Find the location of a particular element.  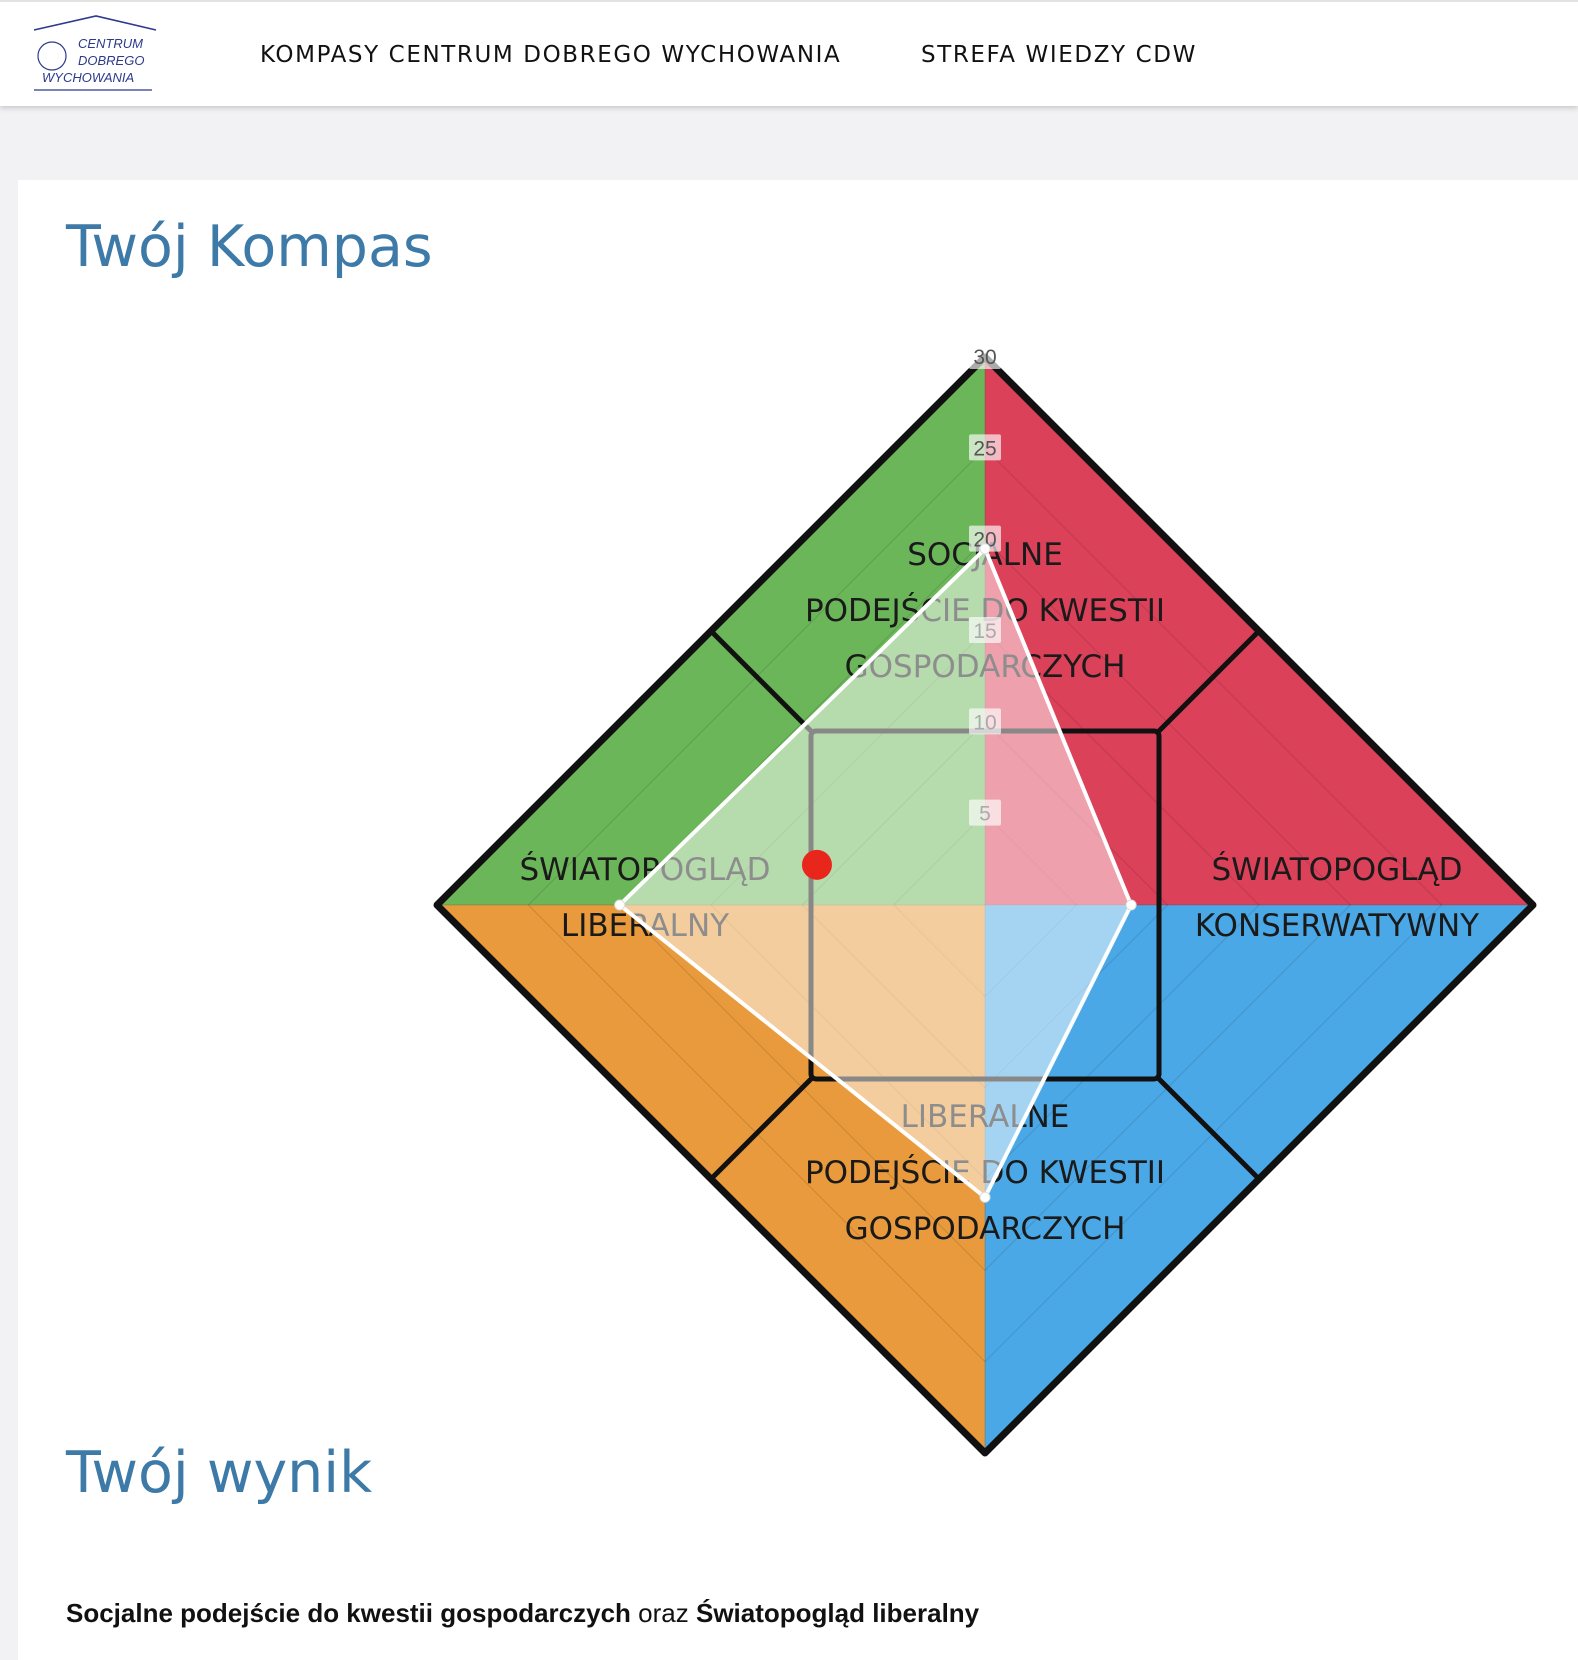

result-part2: Światopogląd liberalny is located at coordinates (837, 1613).